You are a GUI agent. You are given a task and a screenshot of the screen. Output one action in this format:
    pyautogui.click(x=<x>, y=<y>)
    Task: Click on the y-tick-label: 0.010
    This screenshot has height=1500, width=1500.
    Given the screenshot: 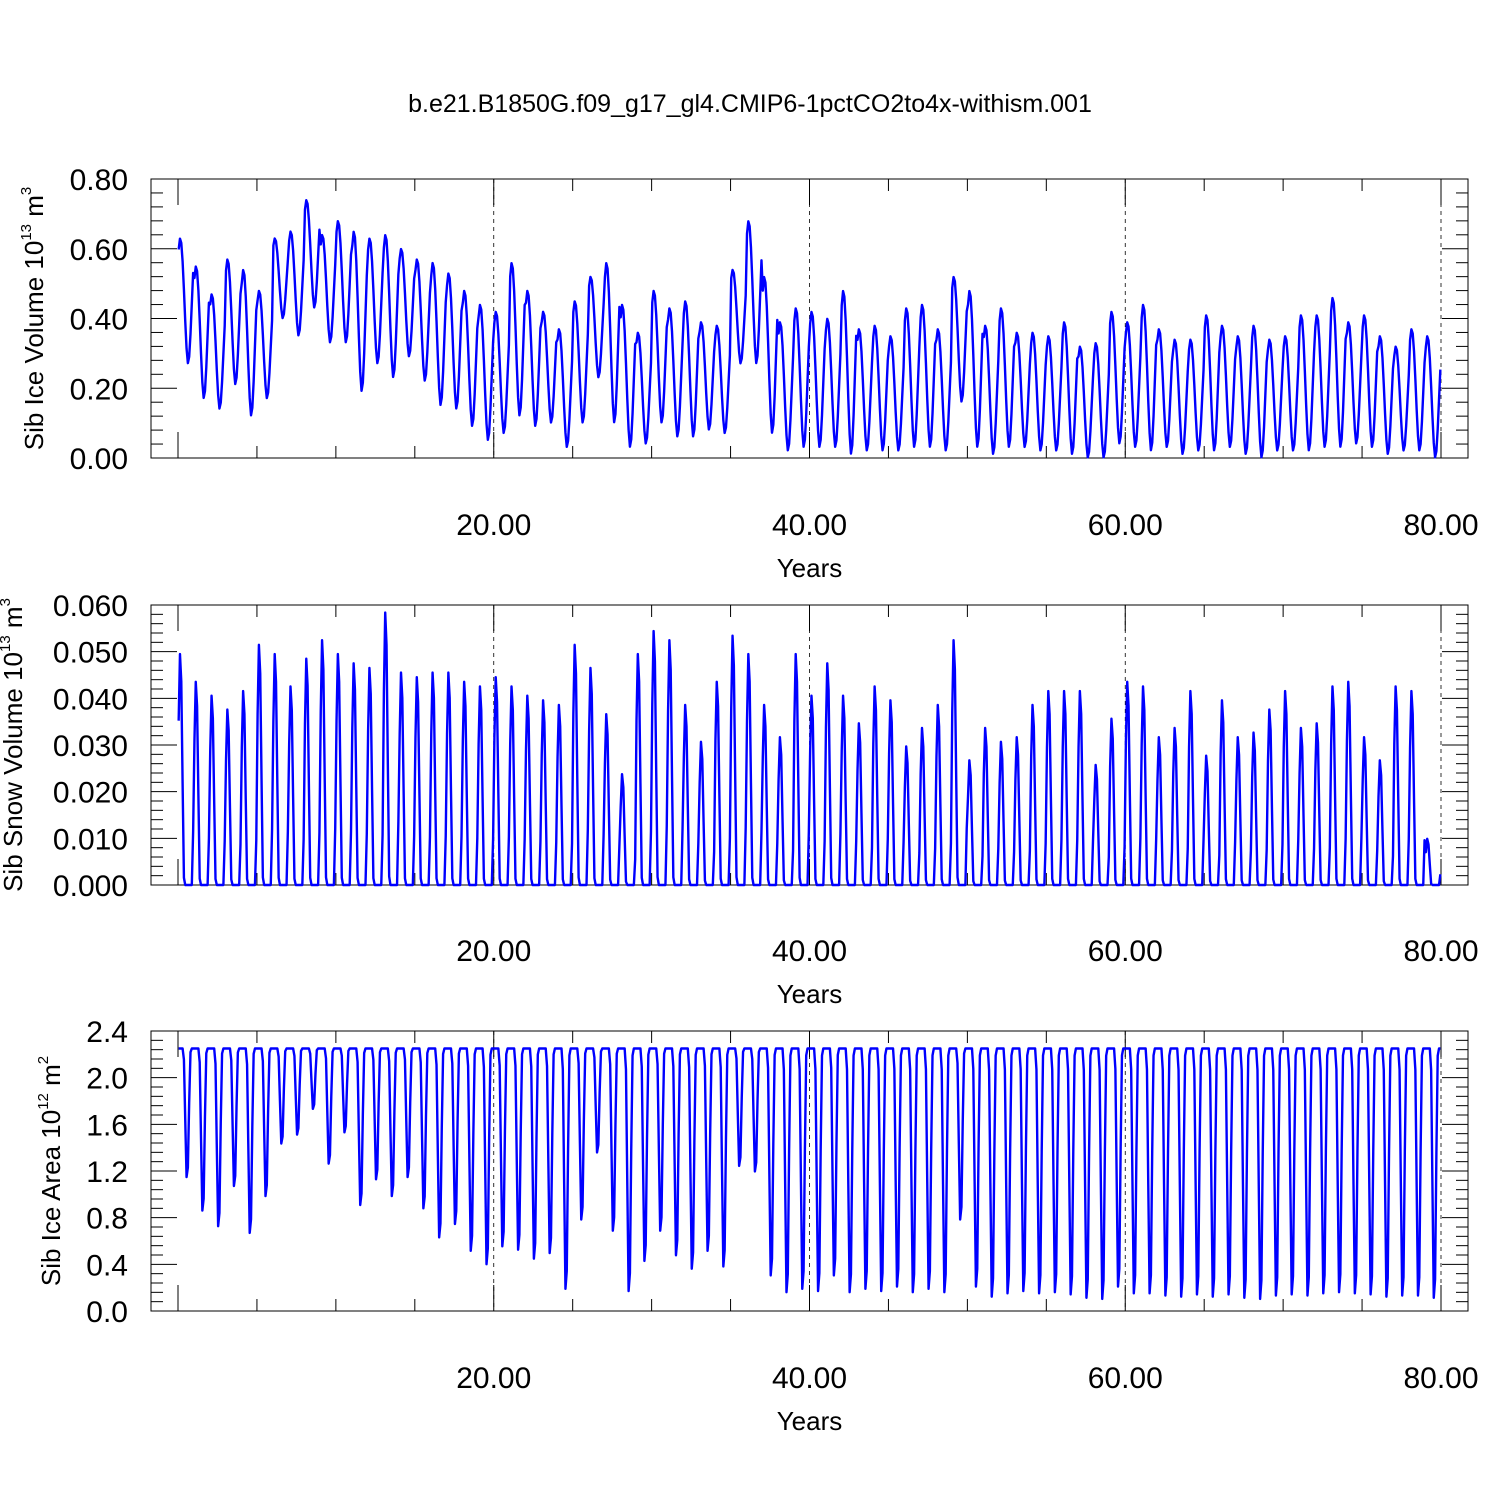 What is the action you would take?
    pyautogui.click(x=90, y=839)
    